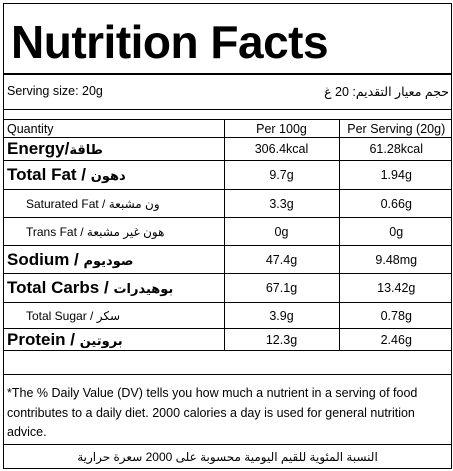 This screenshot has height=471, width=453. Describe the element at coordinates (281, 315) in the screenshot. I see `value-per100: 3.9g` at that location.